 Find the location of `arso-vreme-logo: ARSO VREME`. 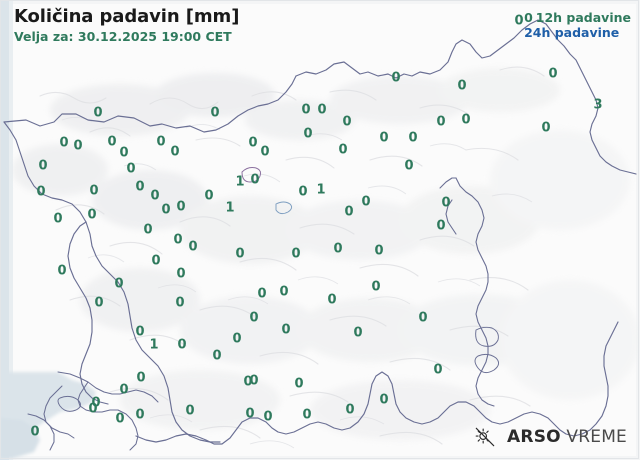

arso-vreme-logo: ARSO VREME is located at coordinates (550, 437).